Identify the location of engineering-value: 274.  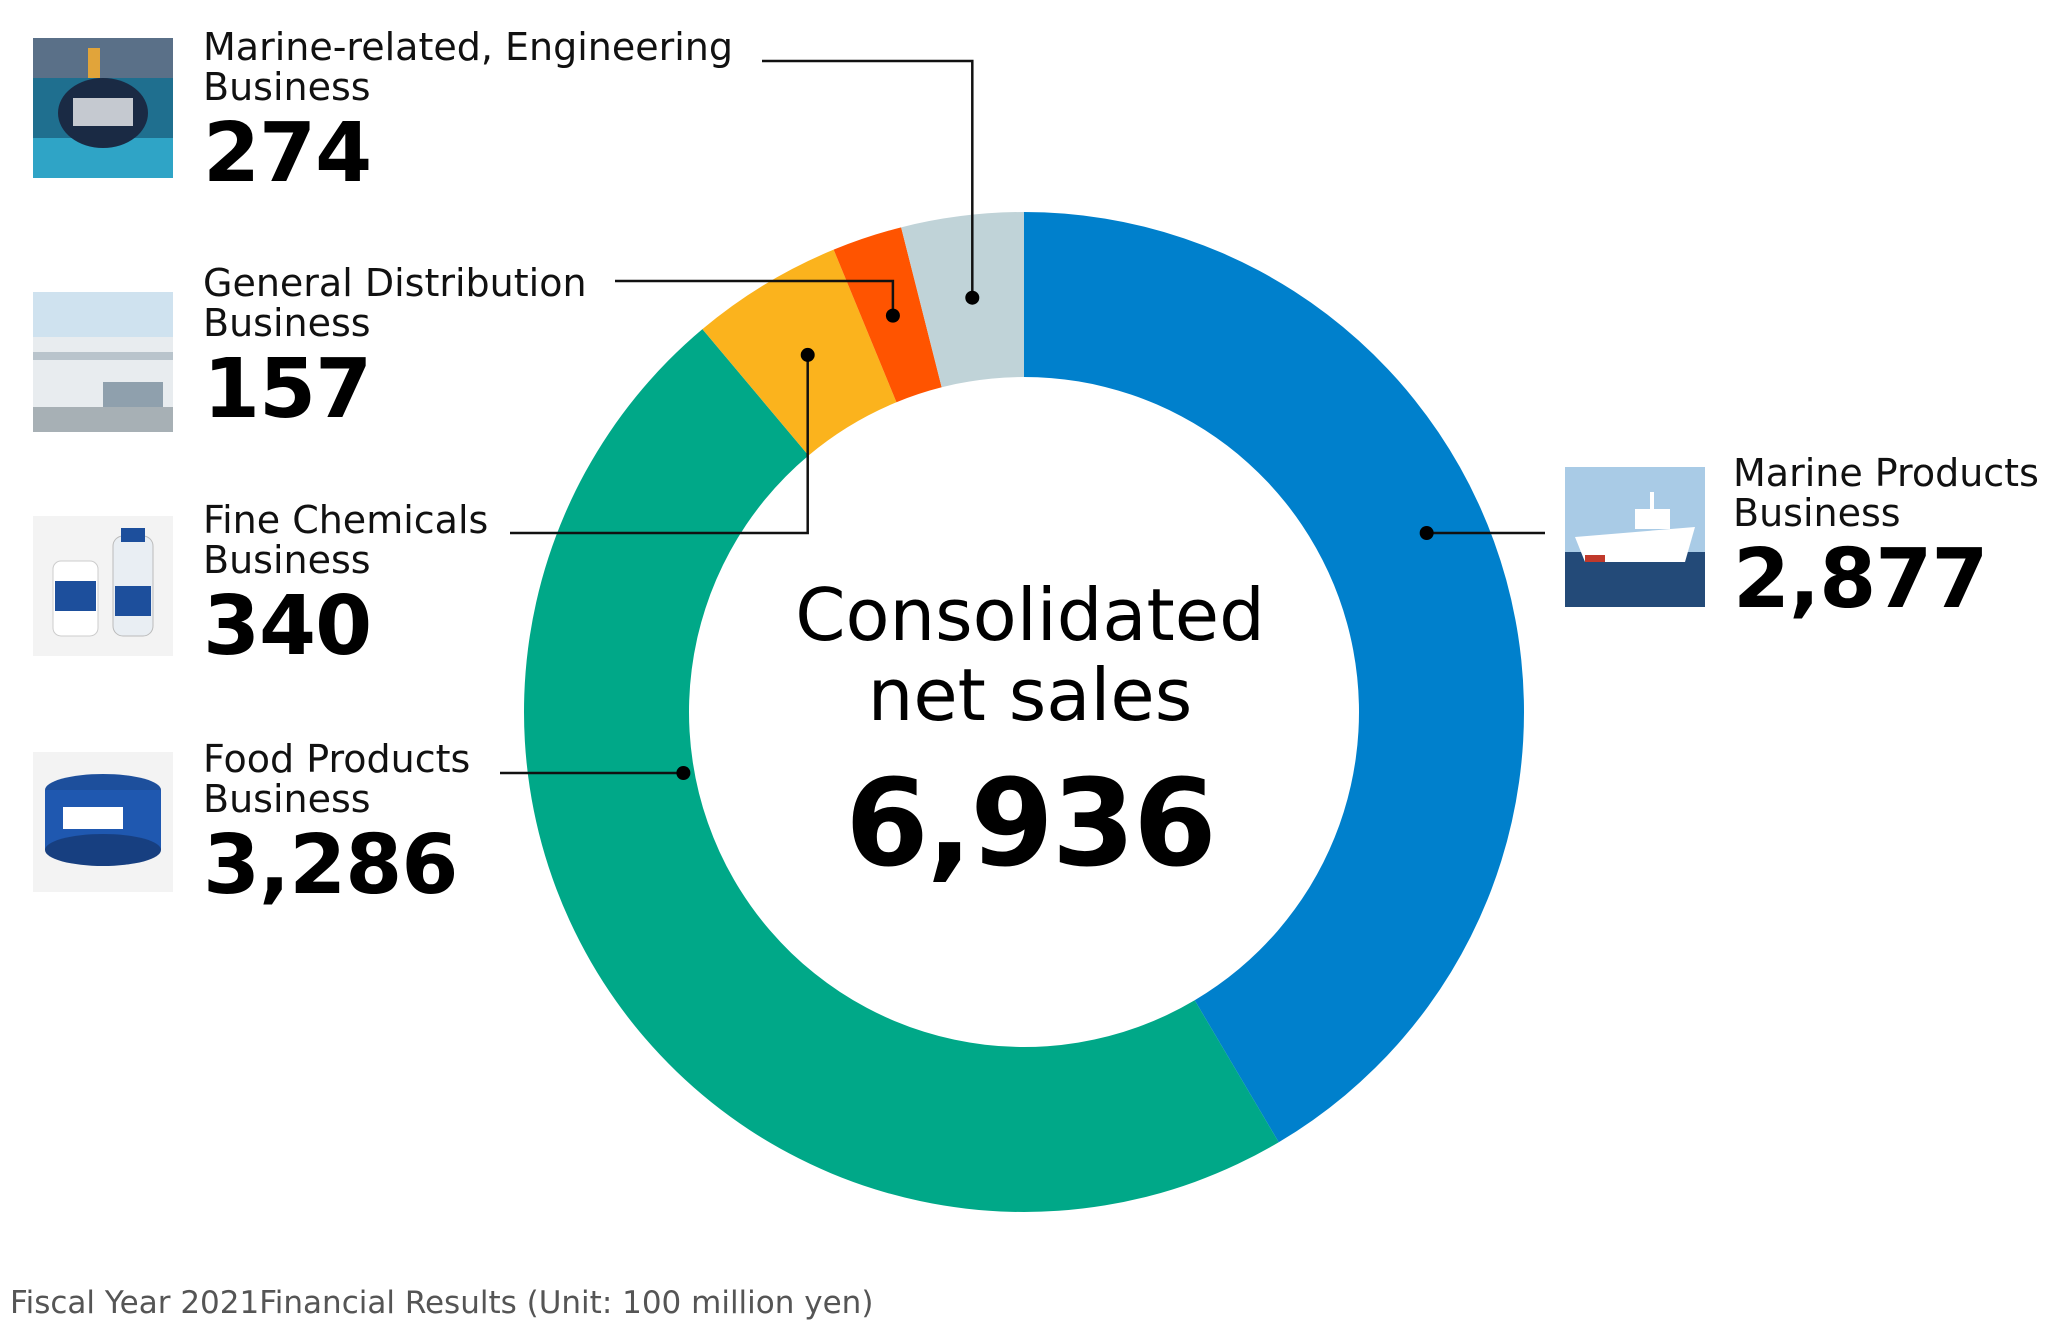
(287, 153).